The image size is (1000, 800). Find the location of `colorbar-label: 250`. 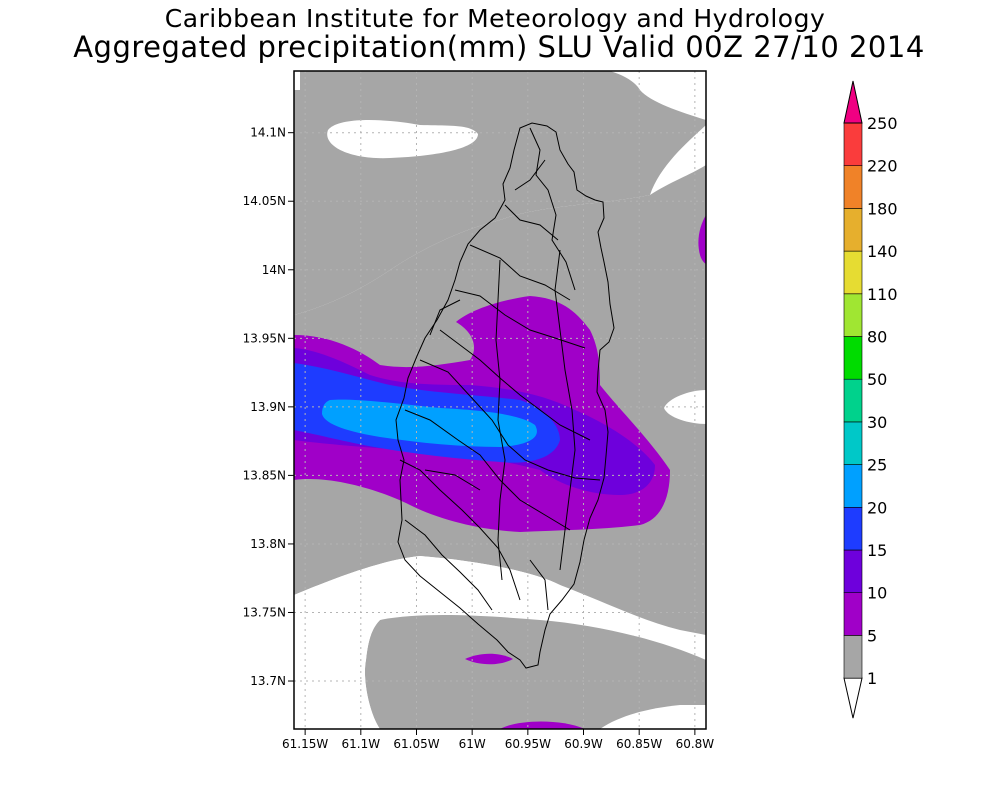

colorbar-label: 250 is located at coordinates (882, 123).